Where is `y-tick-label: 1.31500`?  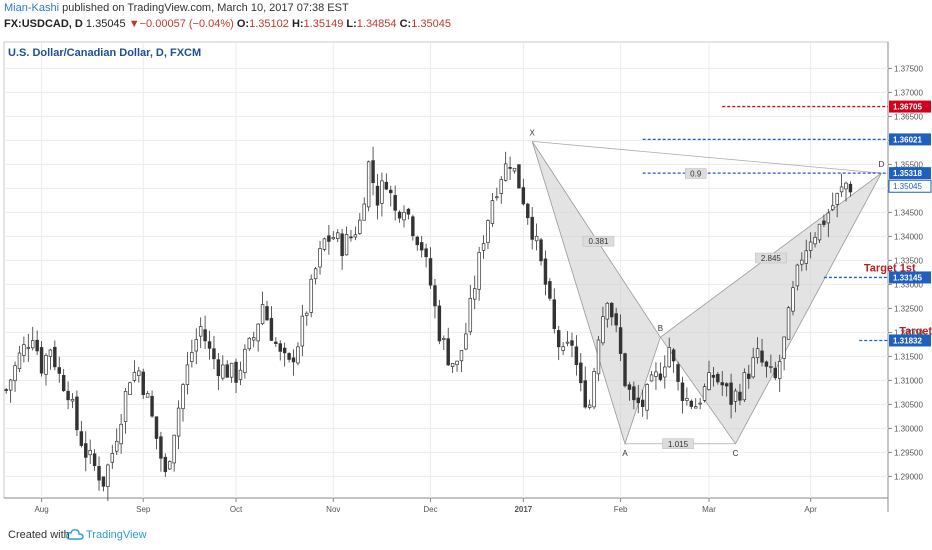 y-tick-label: 1.31500 is located at coordinates (908, 356).